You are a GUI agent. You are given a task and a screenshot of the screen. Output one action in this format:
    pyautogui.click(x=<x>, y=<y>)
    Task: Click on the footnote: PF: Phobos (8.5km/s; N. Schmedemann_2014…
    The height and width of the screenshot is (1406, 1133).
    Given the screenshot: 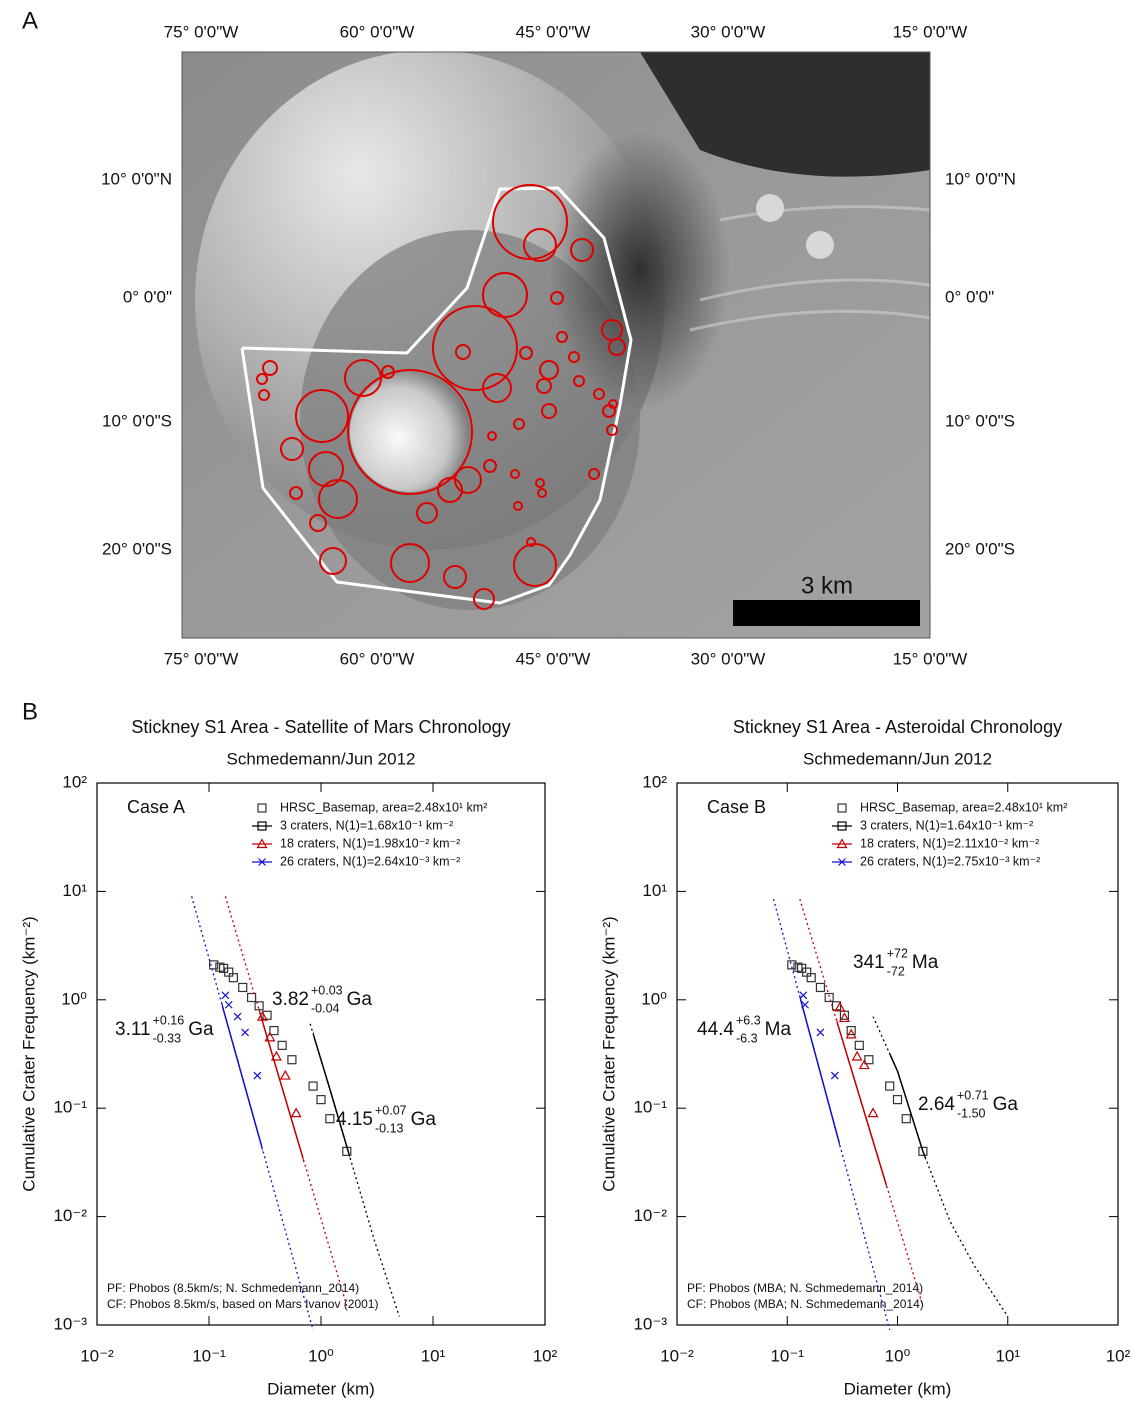 What is the action you would take?
    pyautogui.click(x=233, y=1288)
    